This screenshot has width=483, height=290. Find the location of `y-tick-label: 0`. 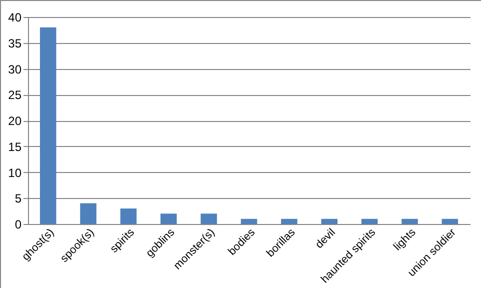

y-tick-label: 0 is located at coordinates (18, 225).